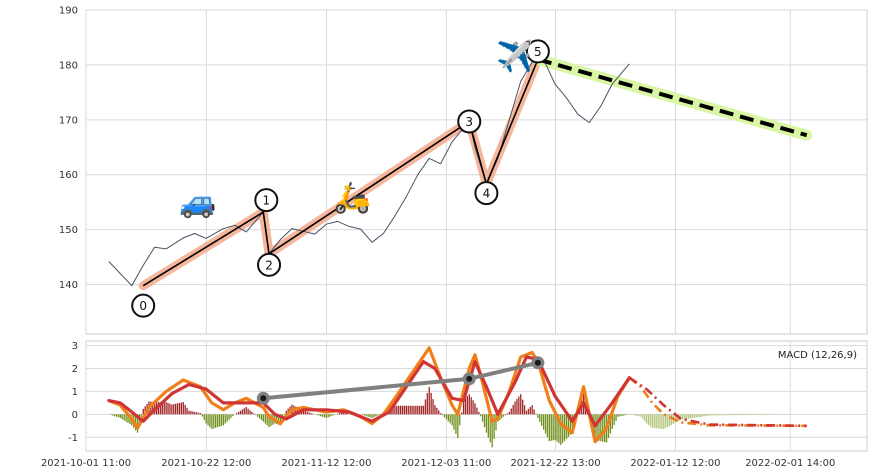 This screenshot has height=473, width=873. What do you see at coordinates (514, 56) in the screenshot?
I see `airplane-icon: ✈️` at bounding box center [514, 56].